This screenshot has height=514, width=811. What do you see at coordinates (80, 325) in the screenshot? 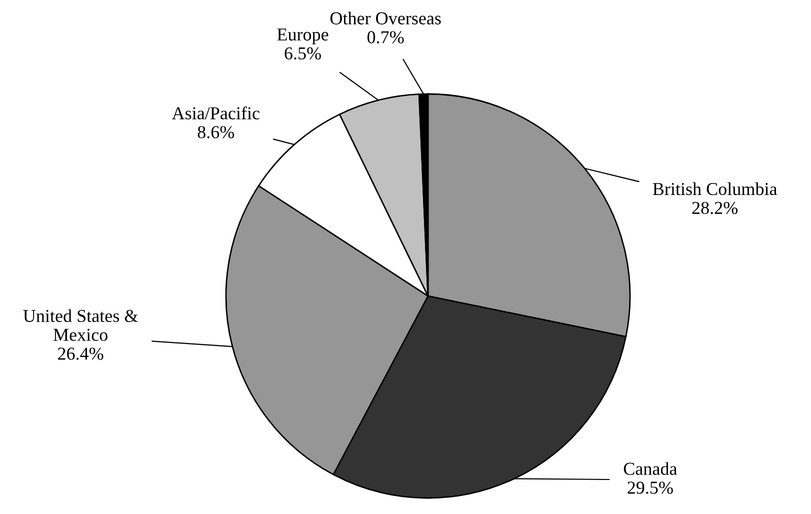
I see `slice-label: United States & Mexico` at bounding box center [80, 325].